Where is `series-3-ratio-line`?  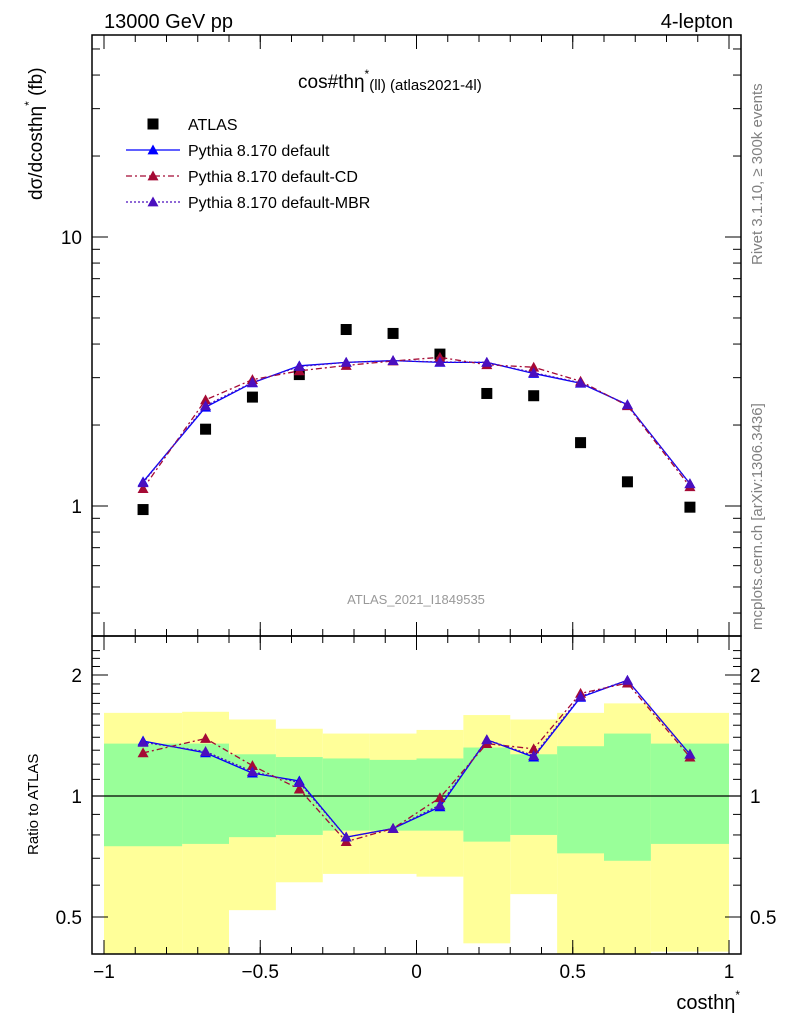 series-3-ratio-line is located at coordinates (416, 758).